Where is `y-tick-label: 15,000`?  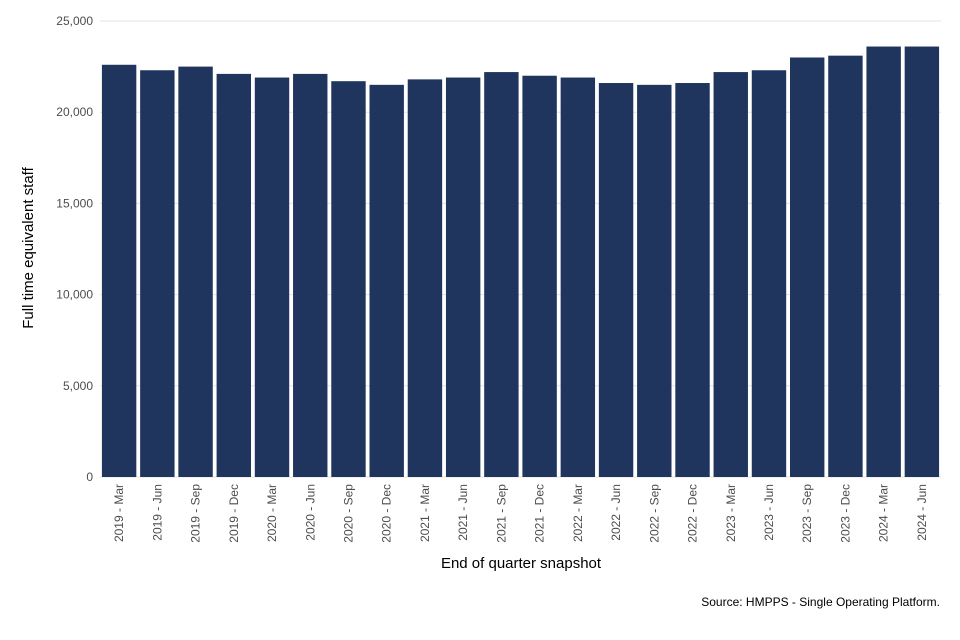 y-tick-label: 15,000 is located at coordinates (74, 203).